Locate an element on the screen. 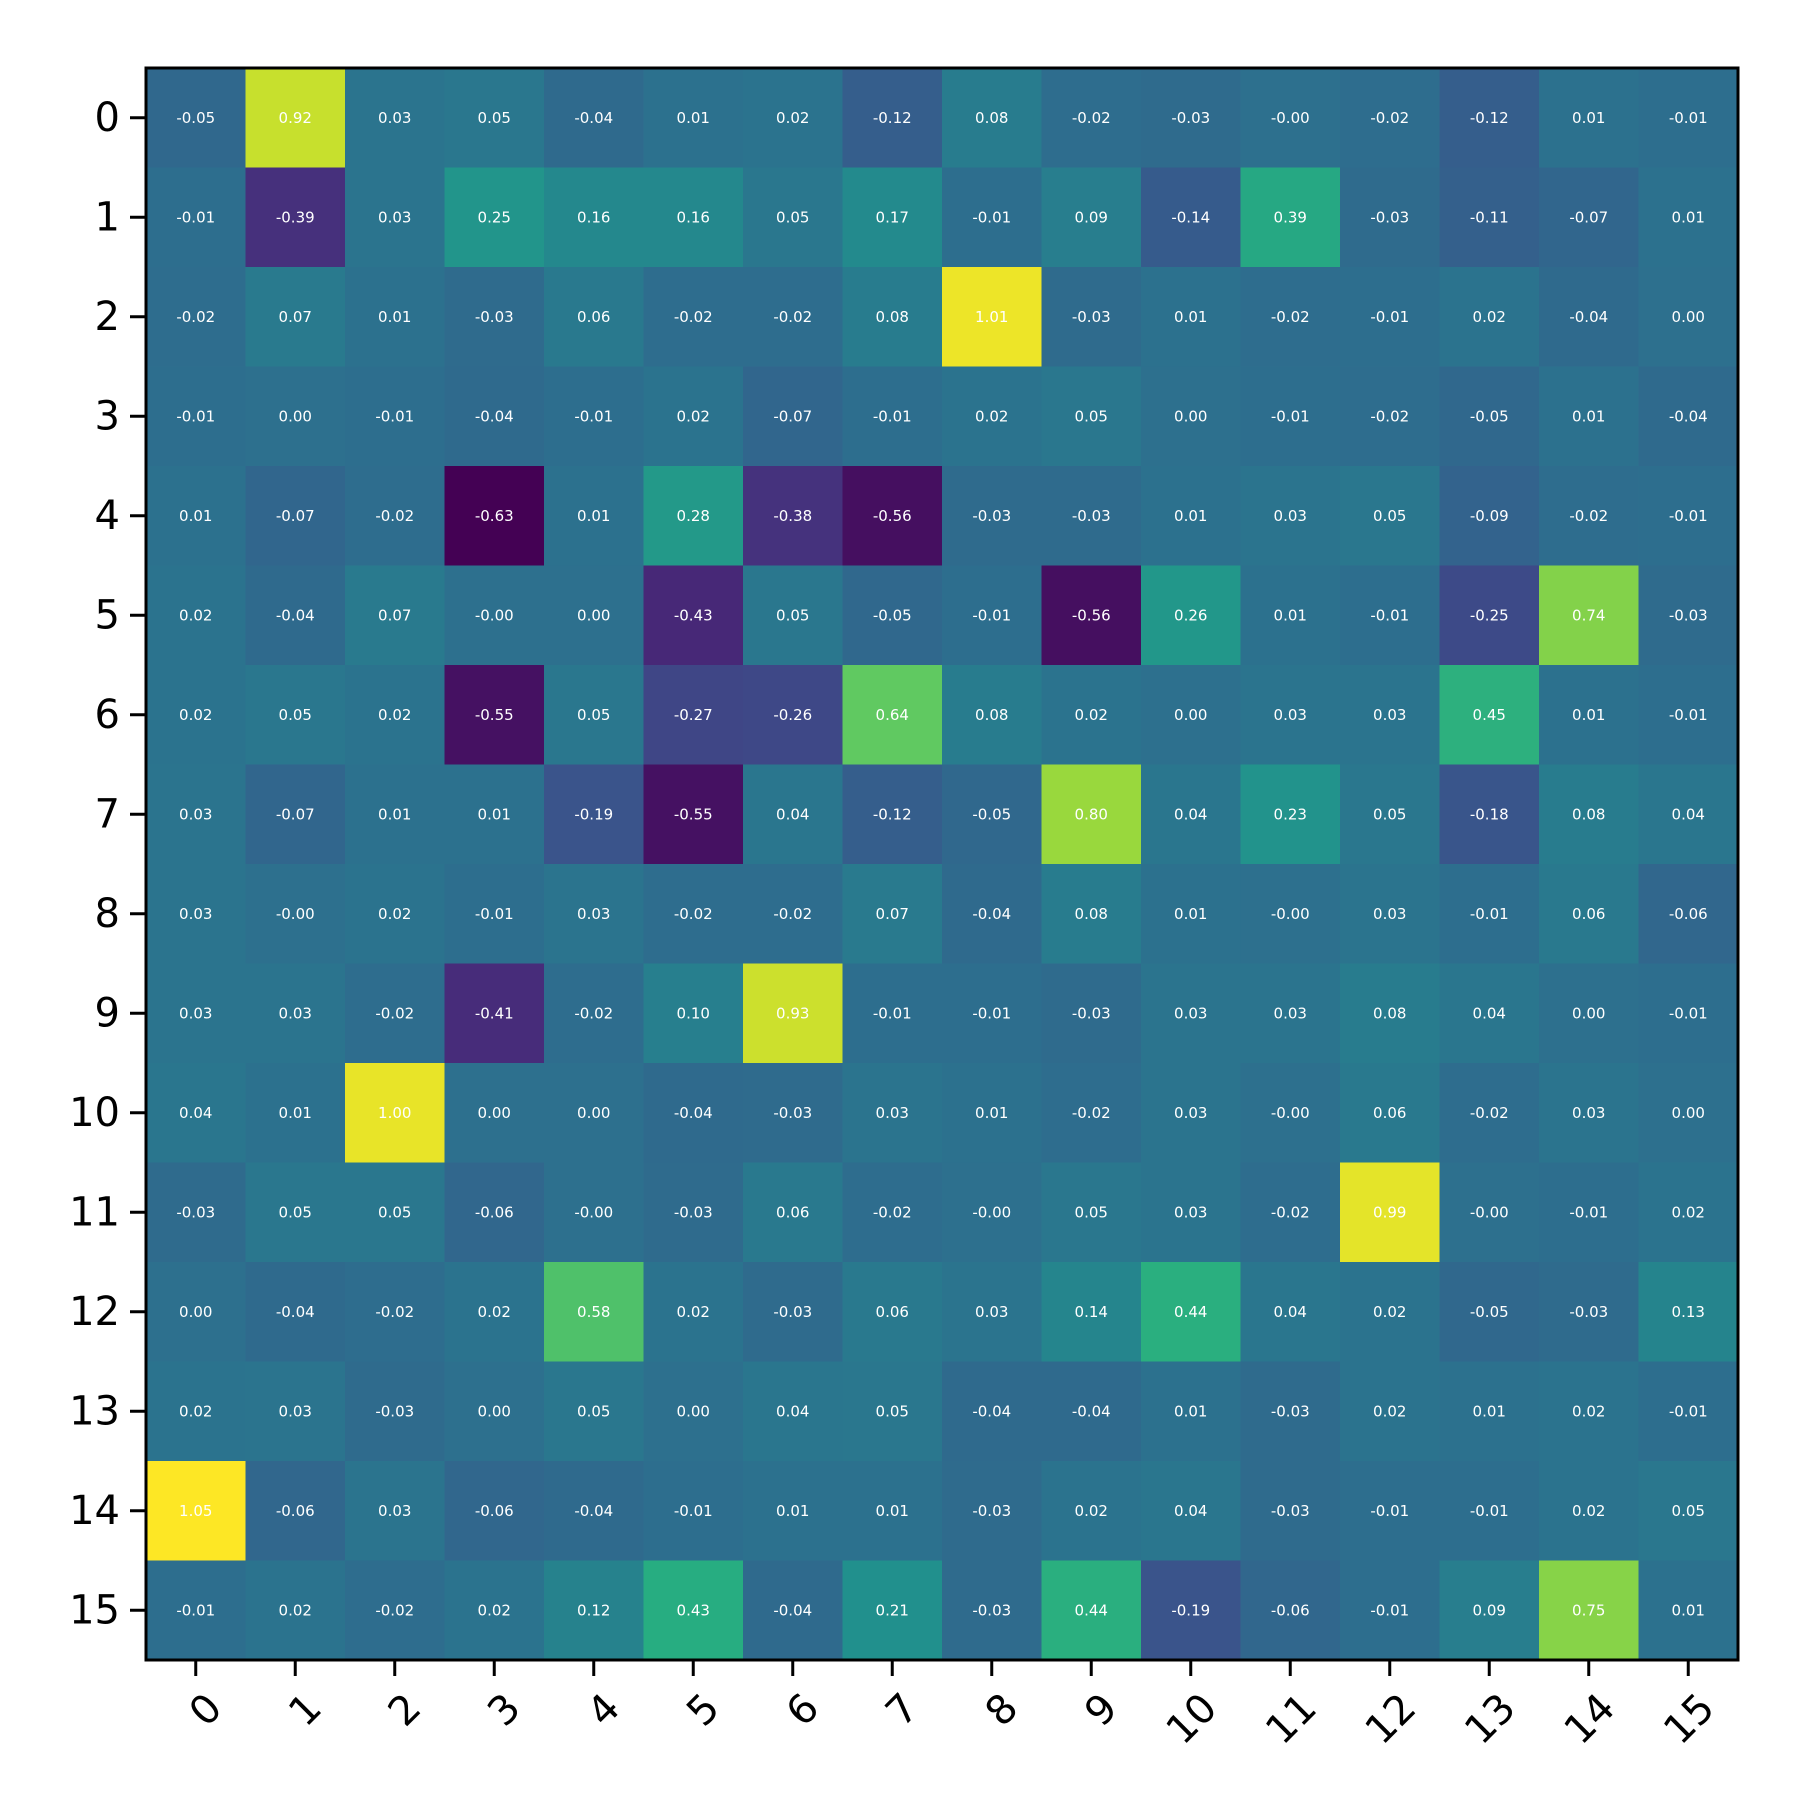  cell-value-label-3-12: -0.02 is located at coordinates (1389, 416).